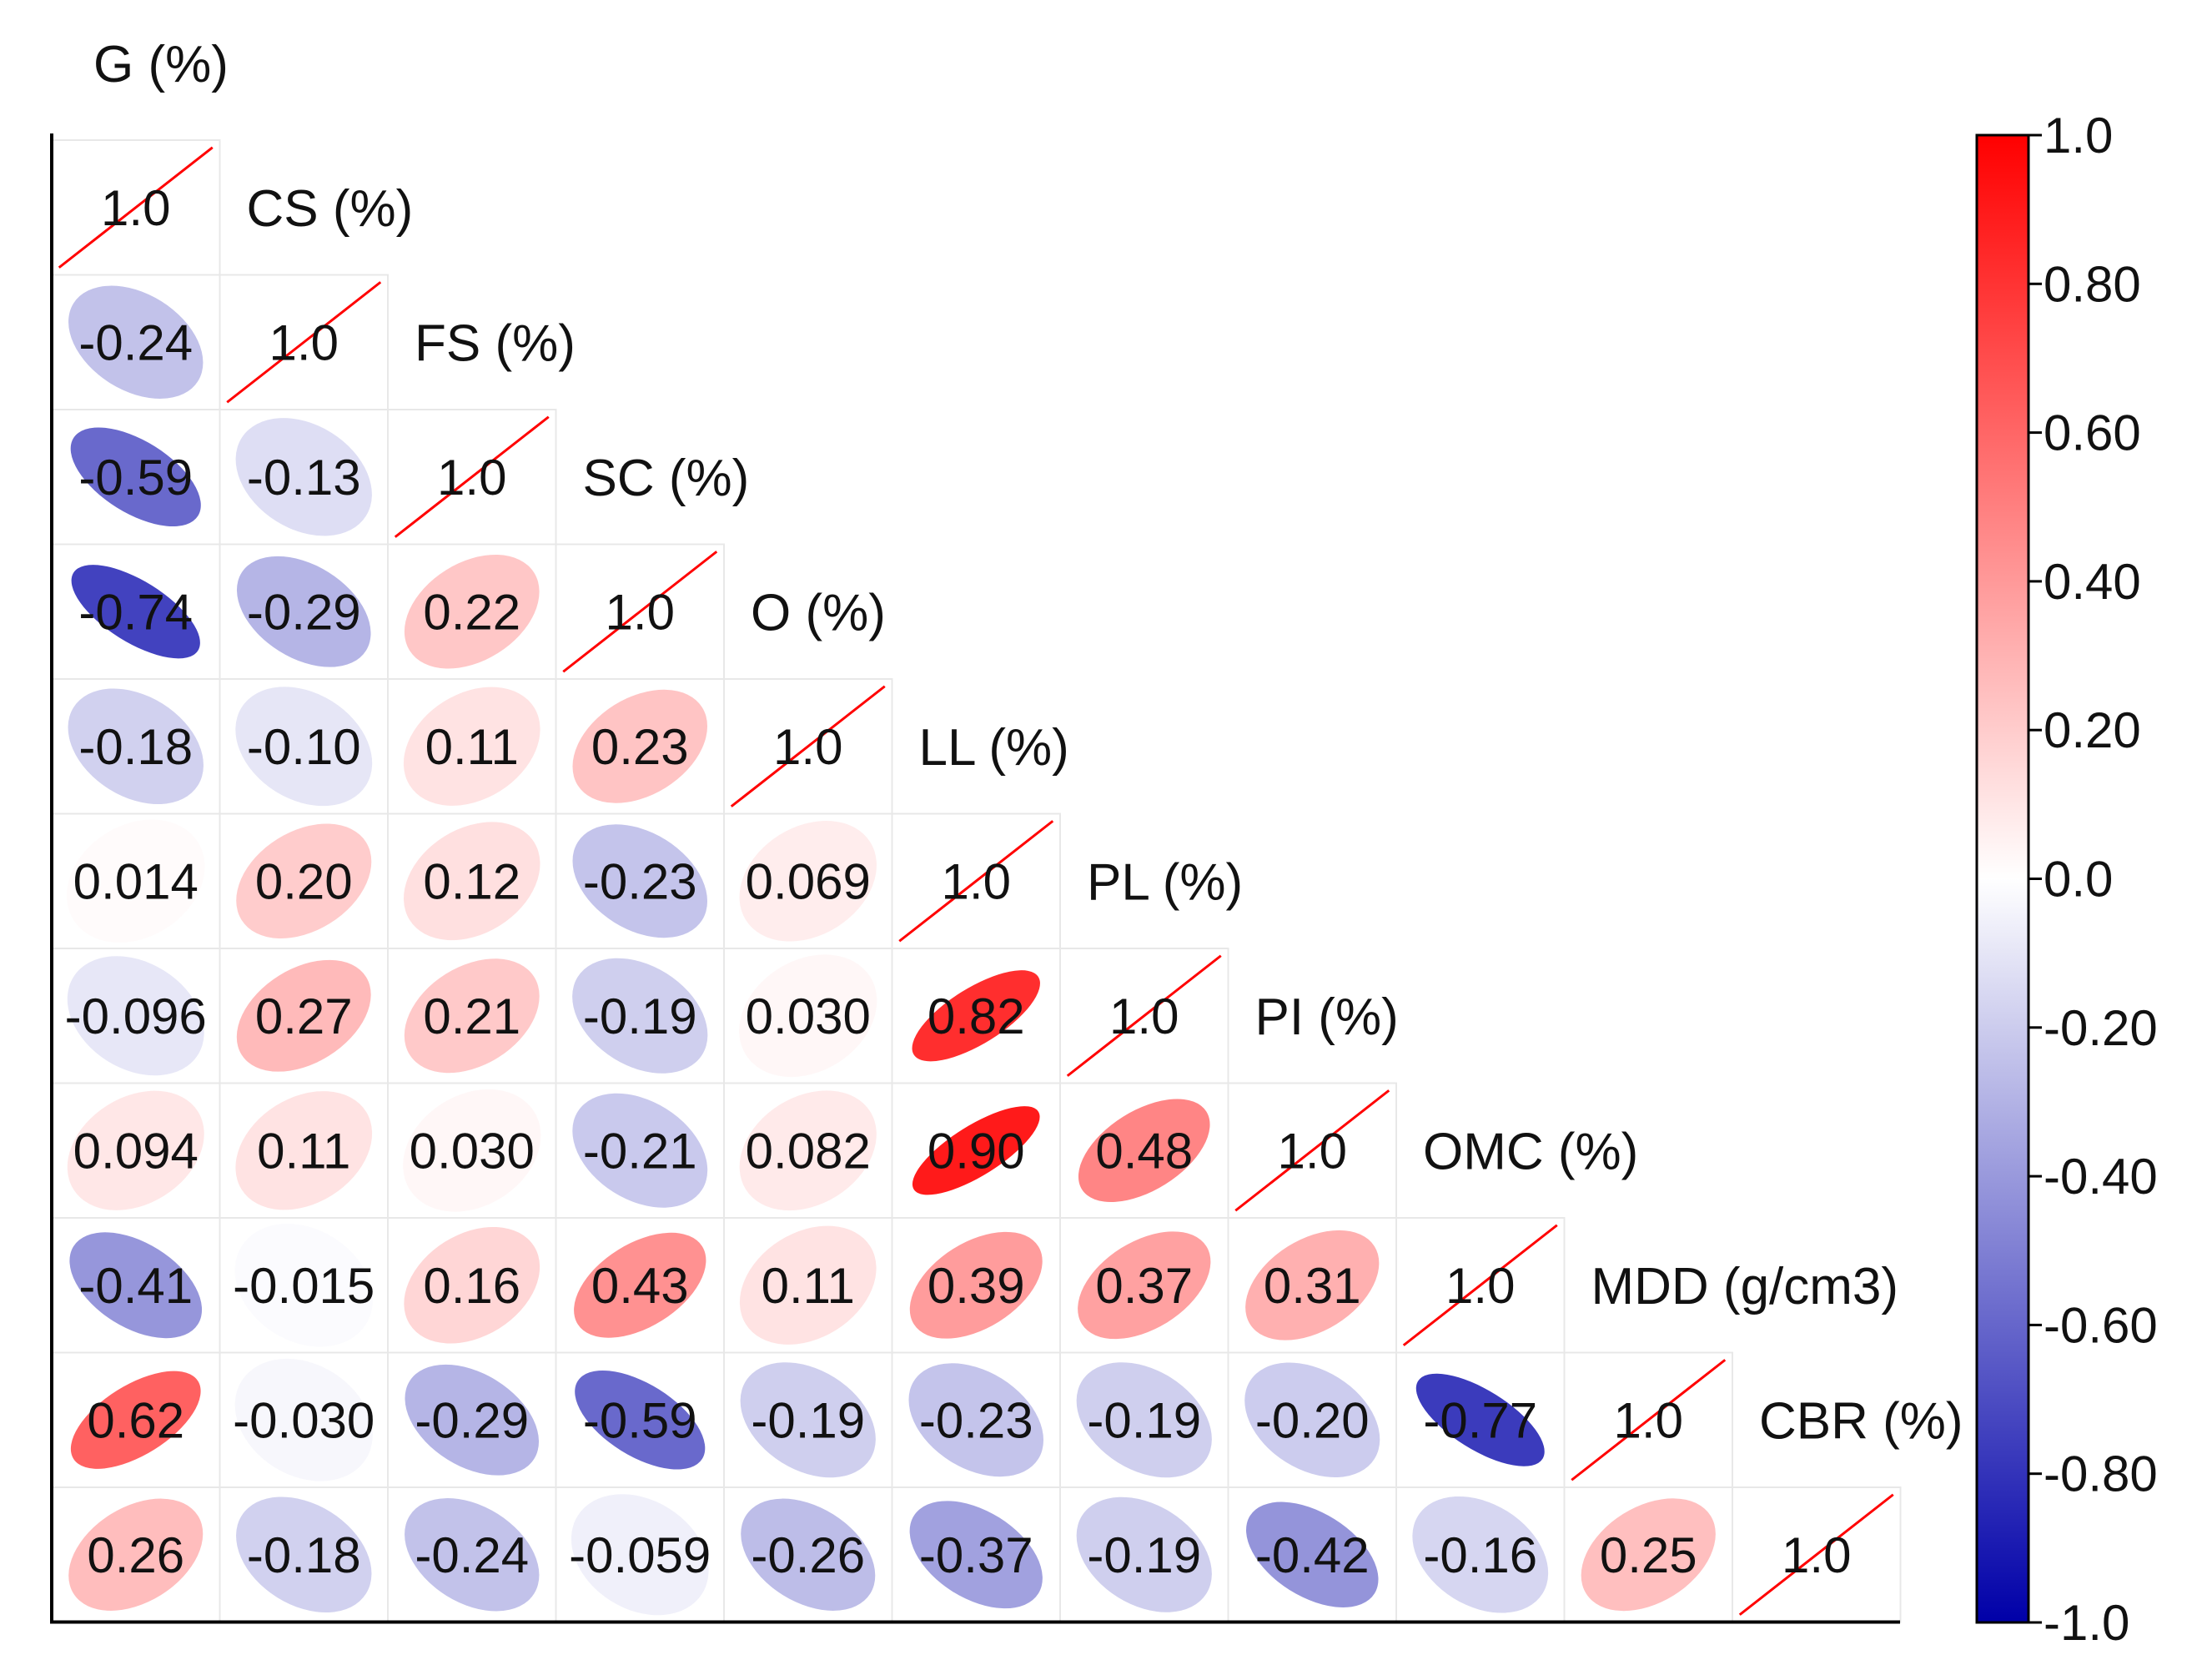 This screenshot has height=1675, width=2212. I want to click on cell-value-r2-c2: 1.0, so click(472, 478).